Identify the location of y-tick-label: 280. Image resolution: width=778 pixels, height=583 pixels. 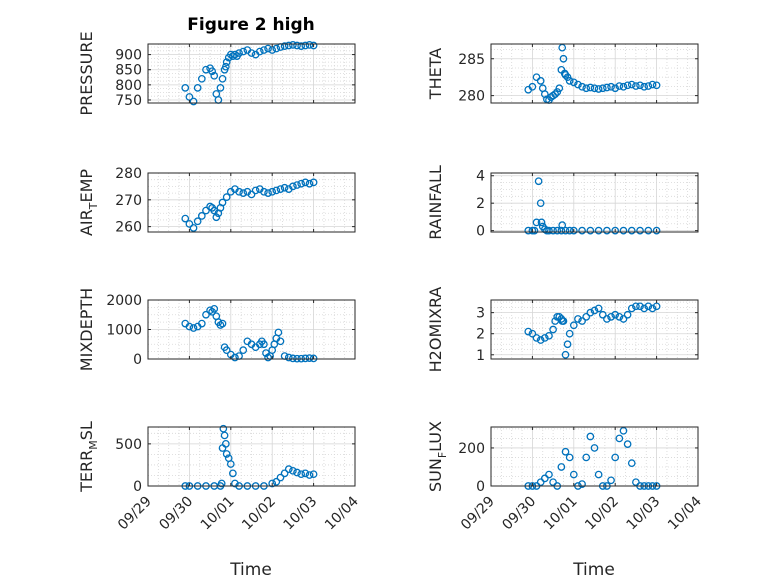
(471, 97).